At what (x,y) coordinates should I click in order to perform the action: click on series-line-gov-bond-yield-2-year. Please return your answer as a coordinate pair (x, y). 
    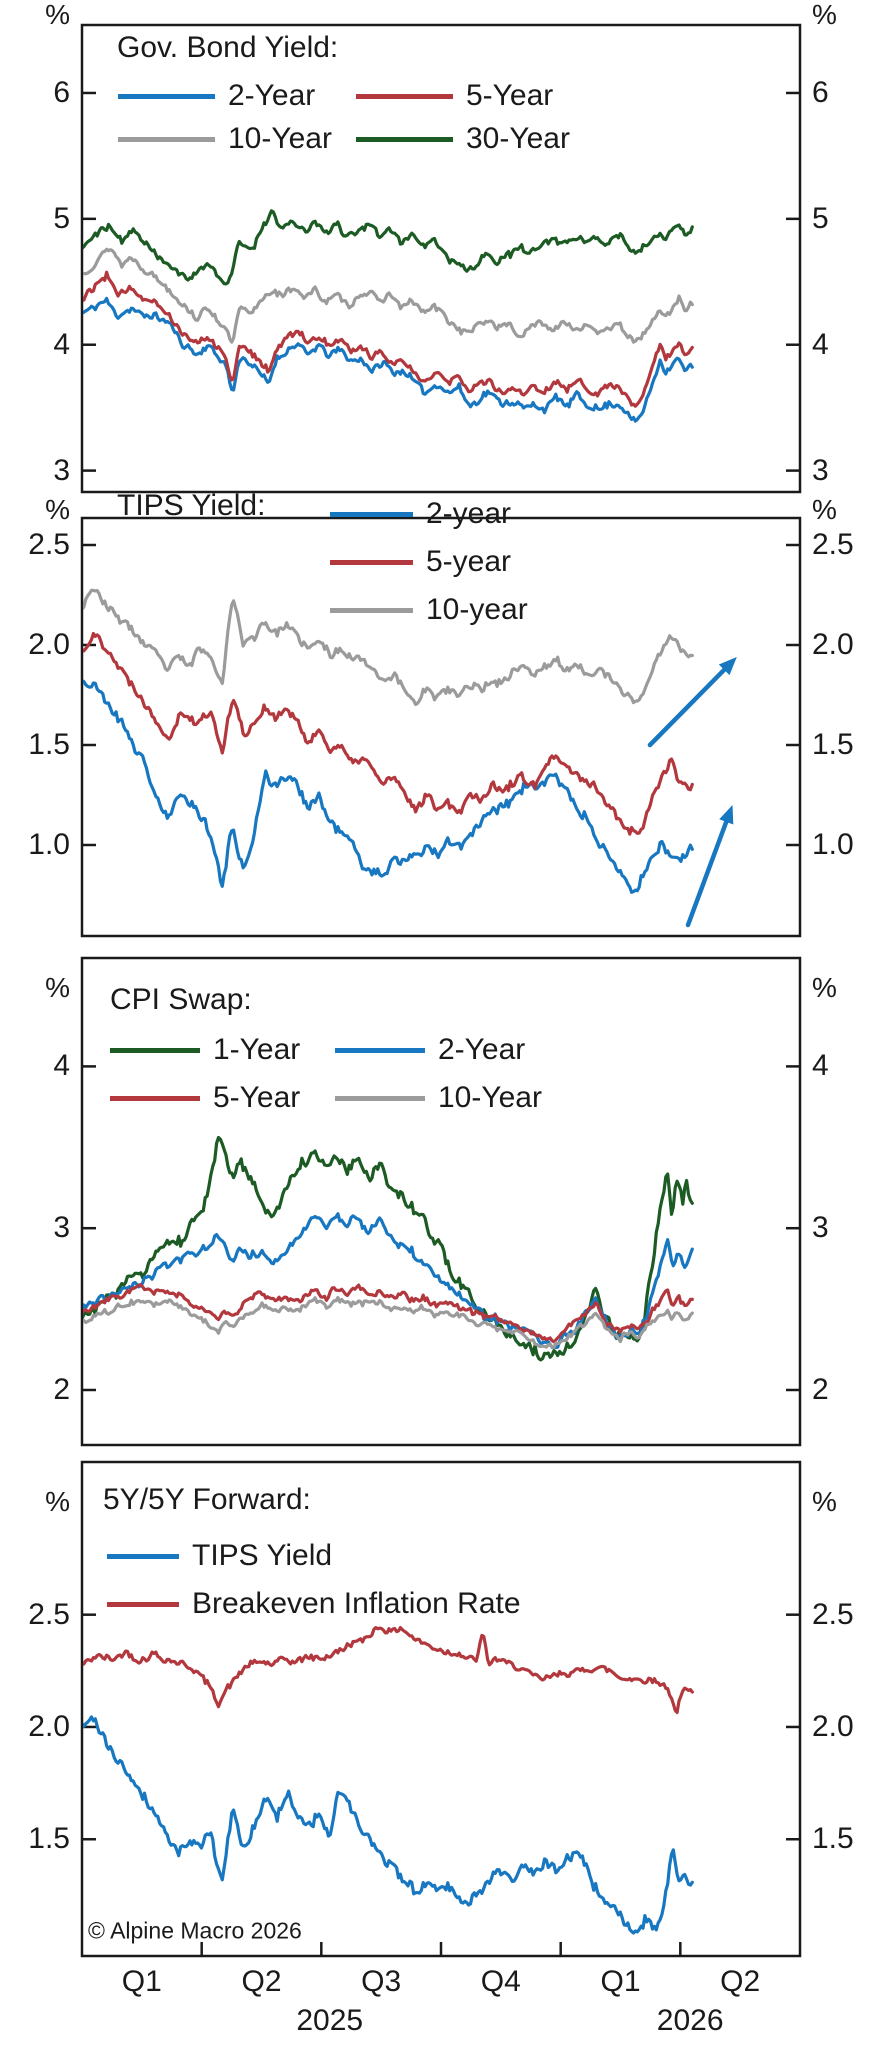
    Looking at the image, I should click on (388, 359).